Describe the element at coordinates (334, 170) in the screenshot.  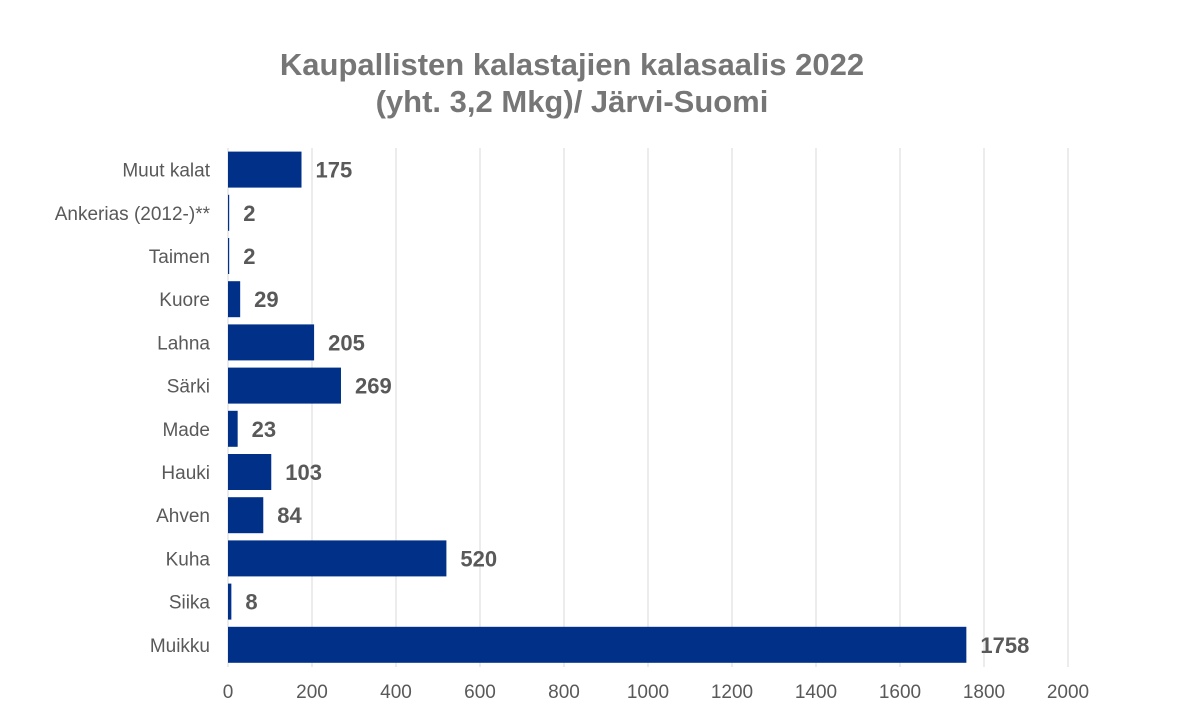
I see `data-label-0: 175` at that location.